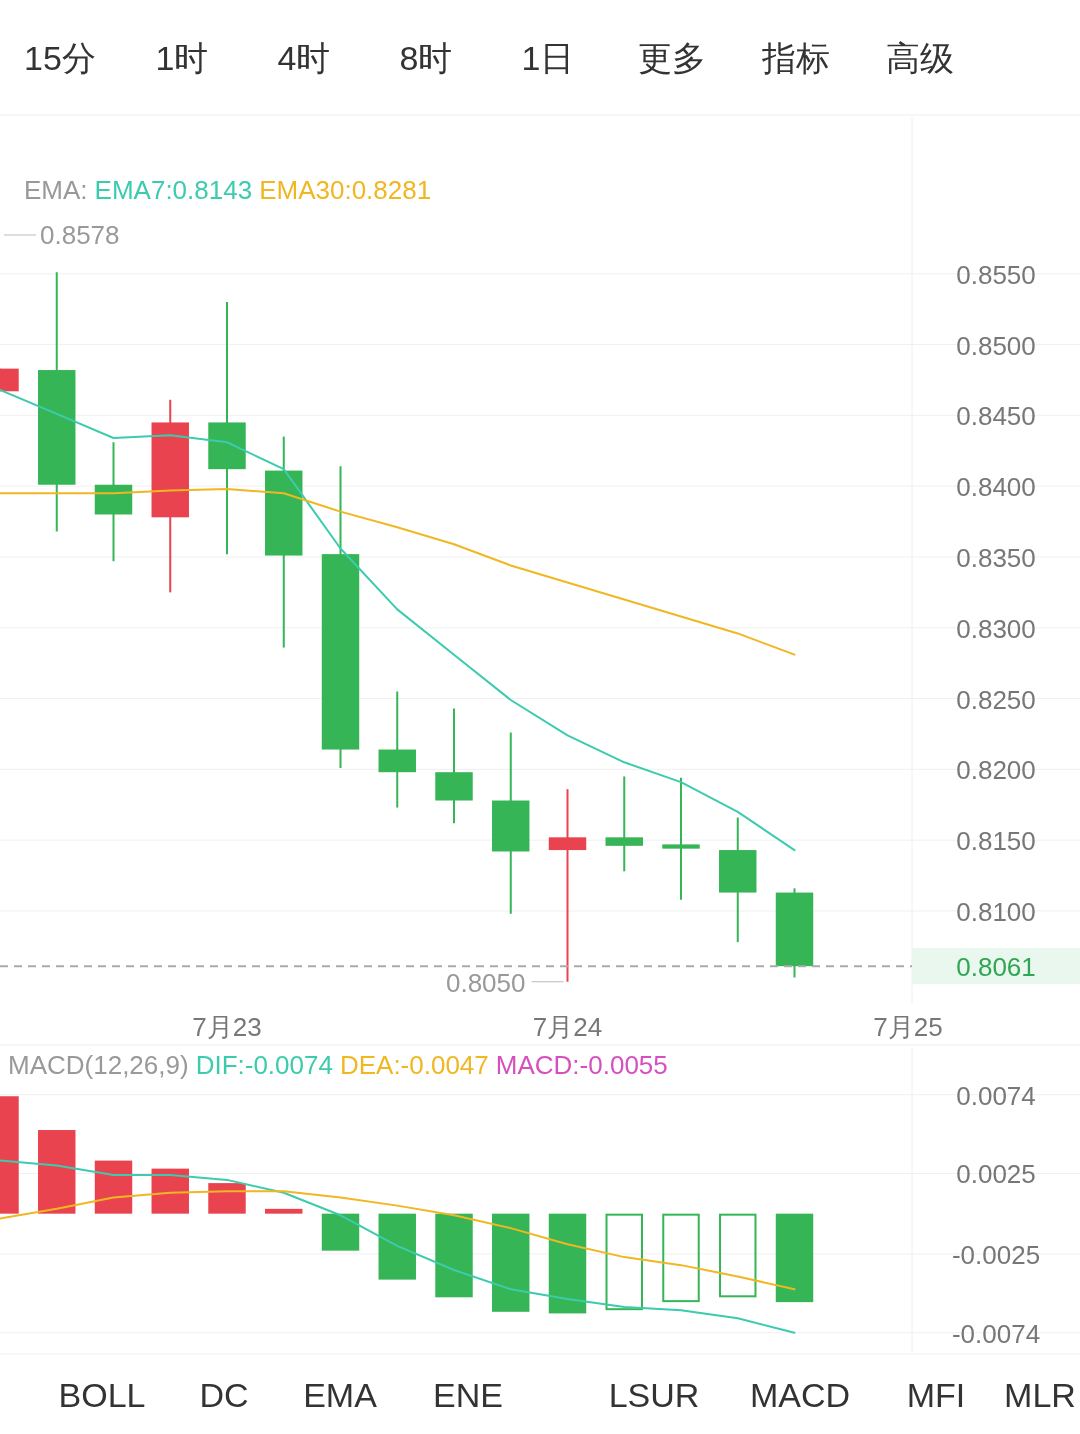 The width and height of the screenshot is (1080, 1434). Describe the element at coordinates (996, 1254) in the screenshot. I see `y-tick-label: -0.0025` at that location.